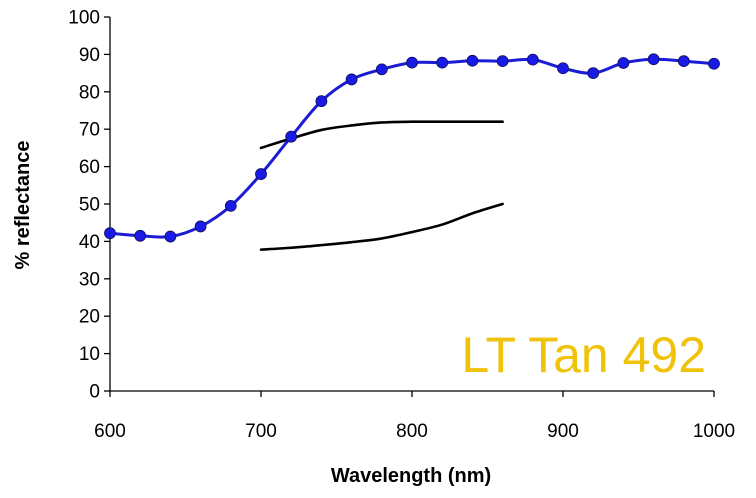 This screenshot has width=756, height=498. I want to click on y-tick-label: 40, so click(89, 242).